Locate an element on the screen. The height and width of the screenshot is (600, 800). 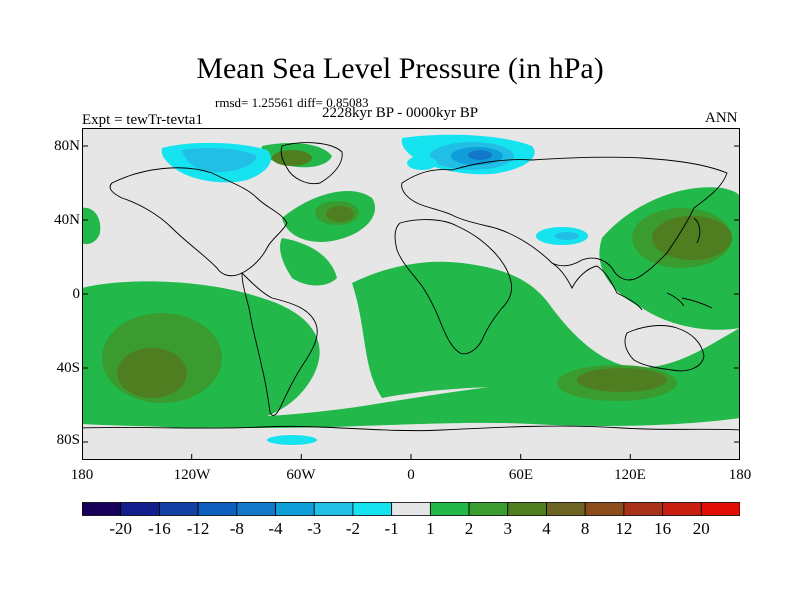
lon-label-180w: 180 is located at coordinates (82, 475).